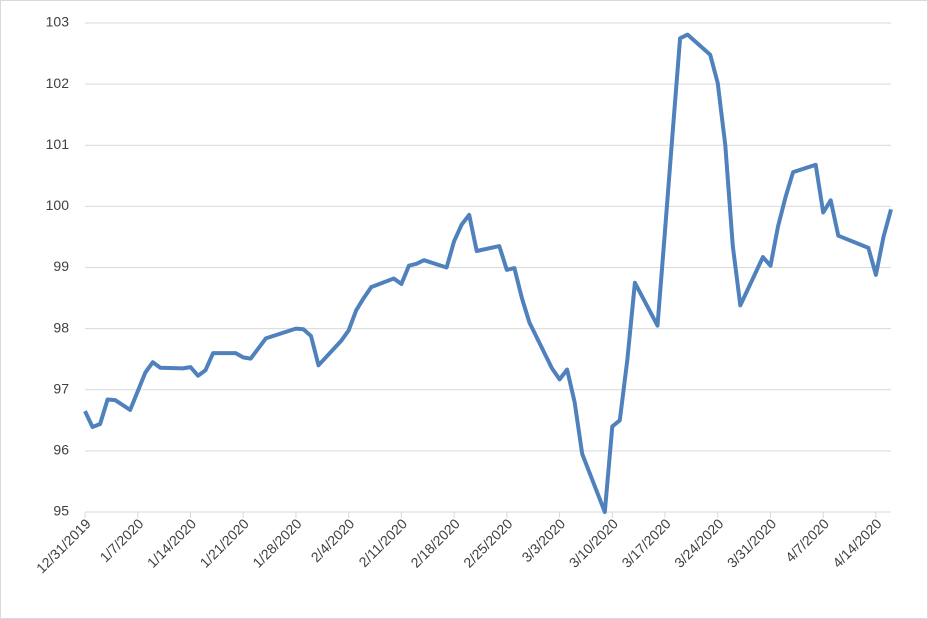 This screenshot has height=619, width=928. Describe the element at coordinates (58, 205) in the screenshot. I see `y-tick-label: 100` at that location.